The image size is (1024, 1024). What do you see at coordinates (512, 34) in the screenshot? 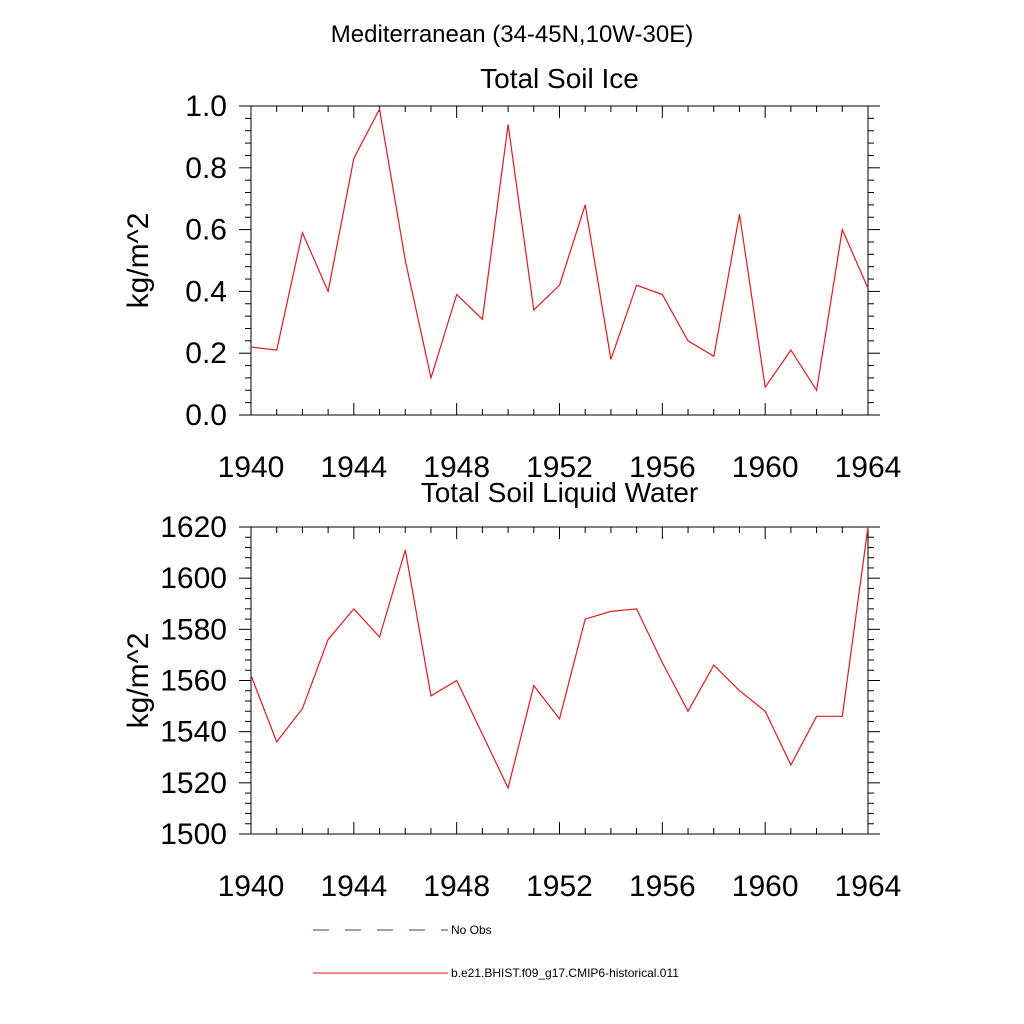
I see `figure-title: Mediterranean (34-45N,10W-30E)` at bounding box center [512, 34].